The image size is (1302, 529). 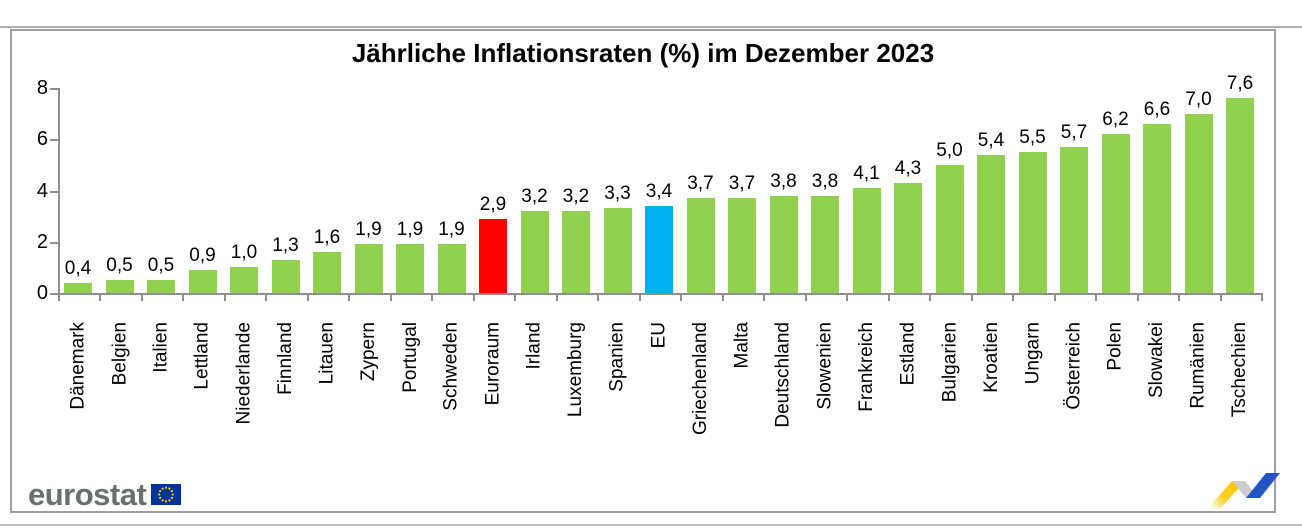 I want to click on category-label: Tschechien, so click(x=1240, y=370).